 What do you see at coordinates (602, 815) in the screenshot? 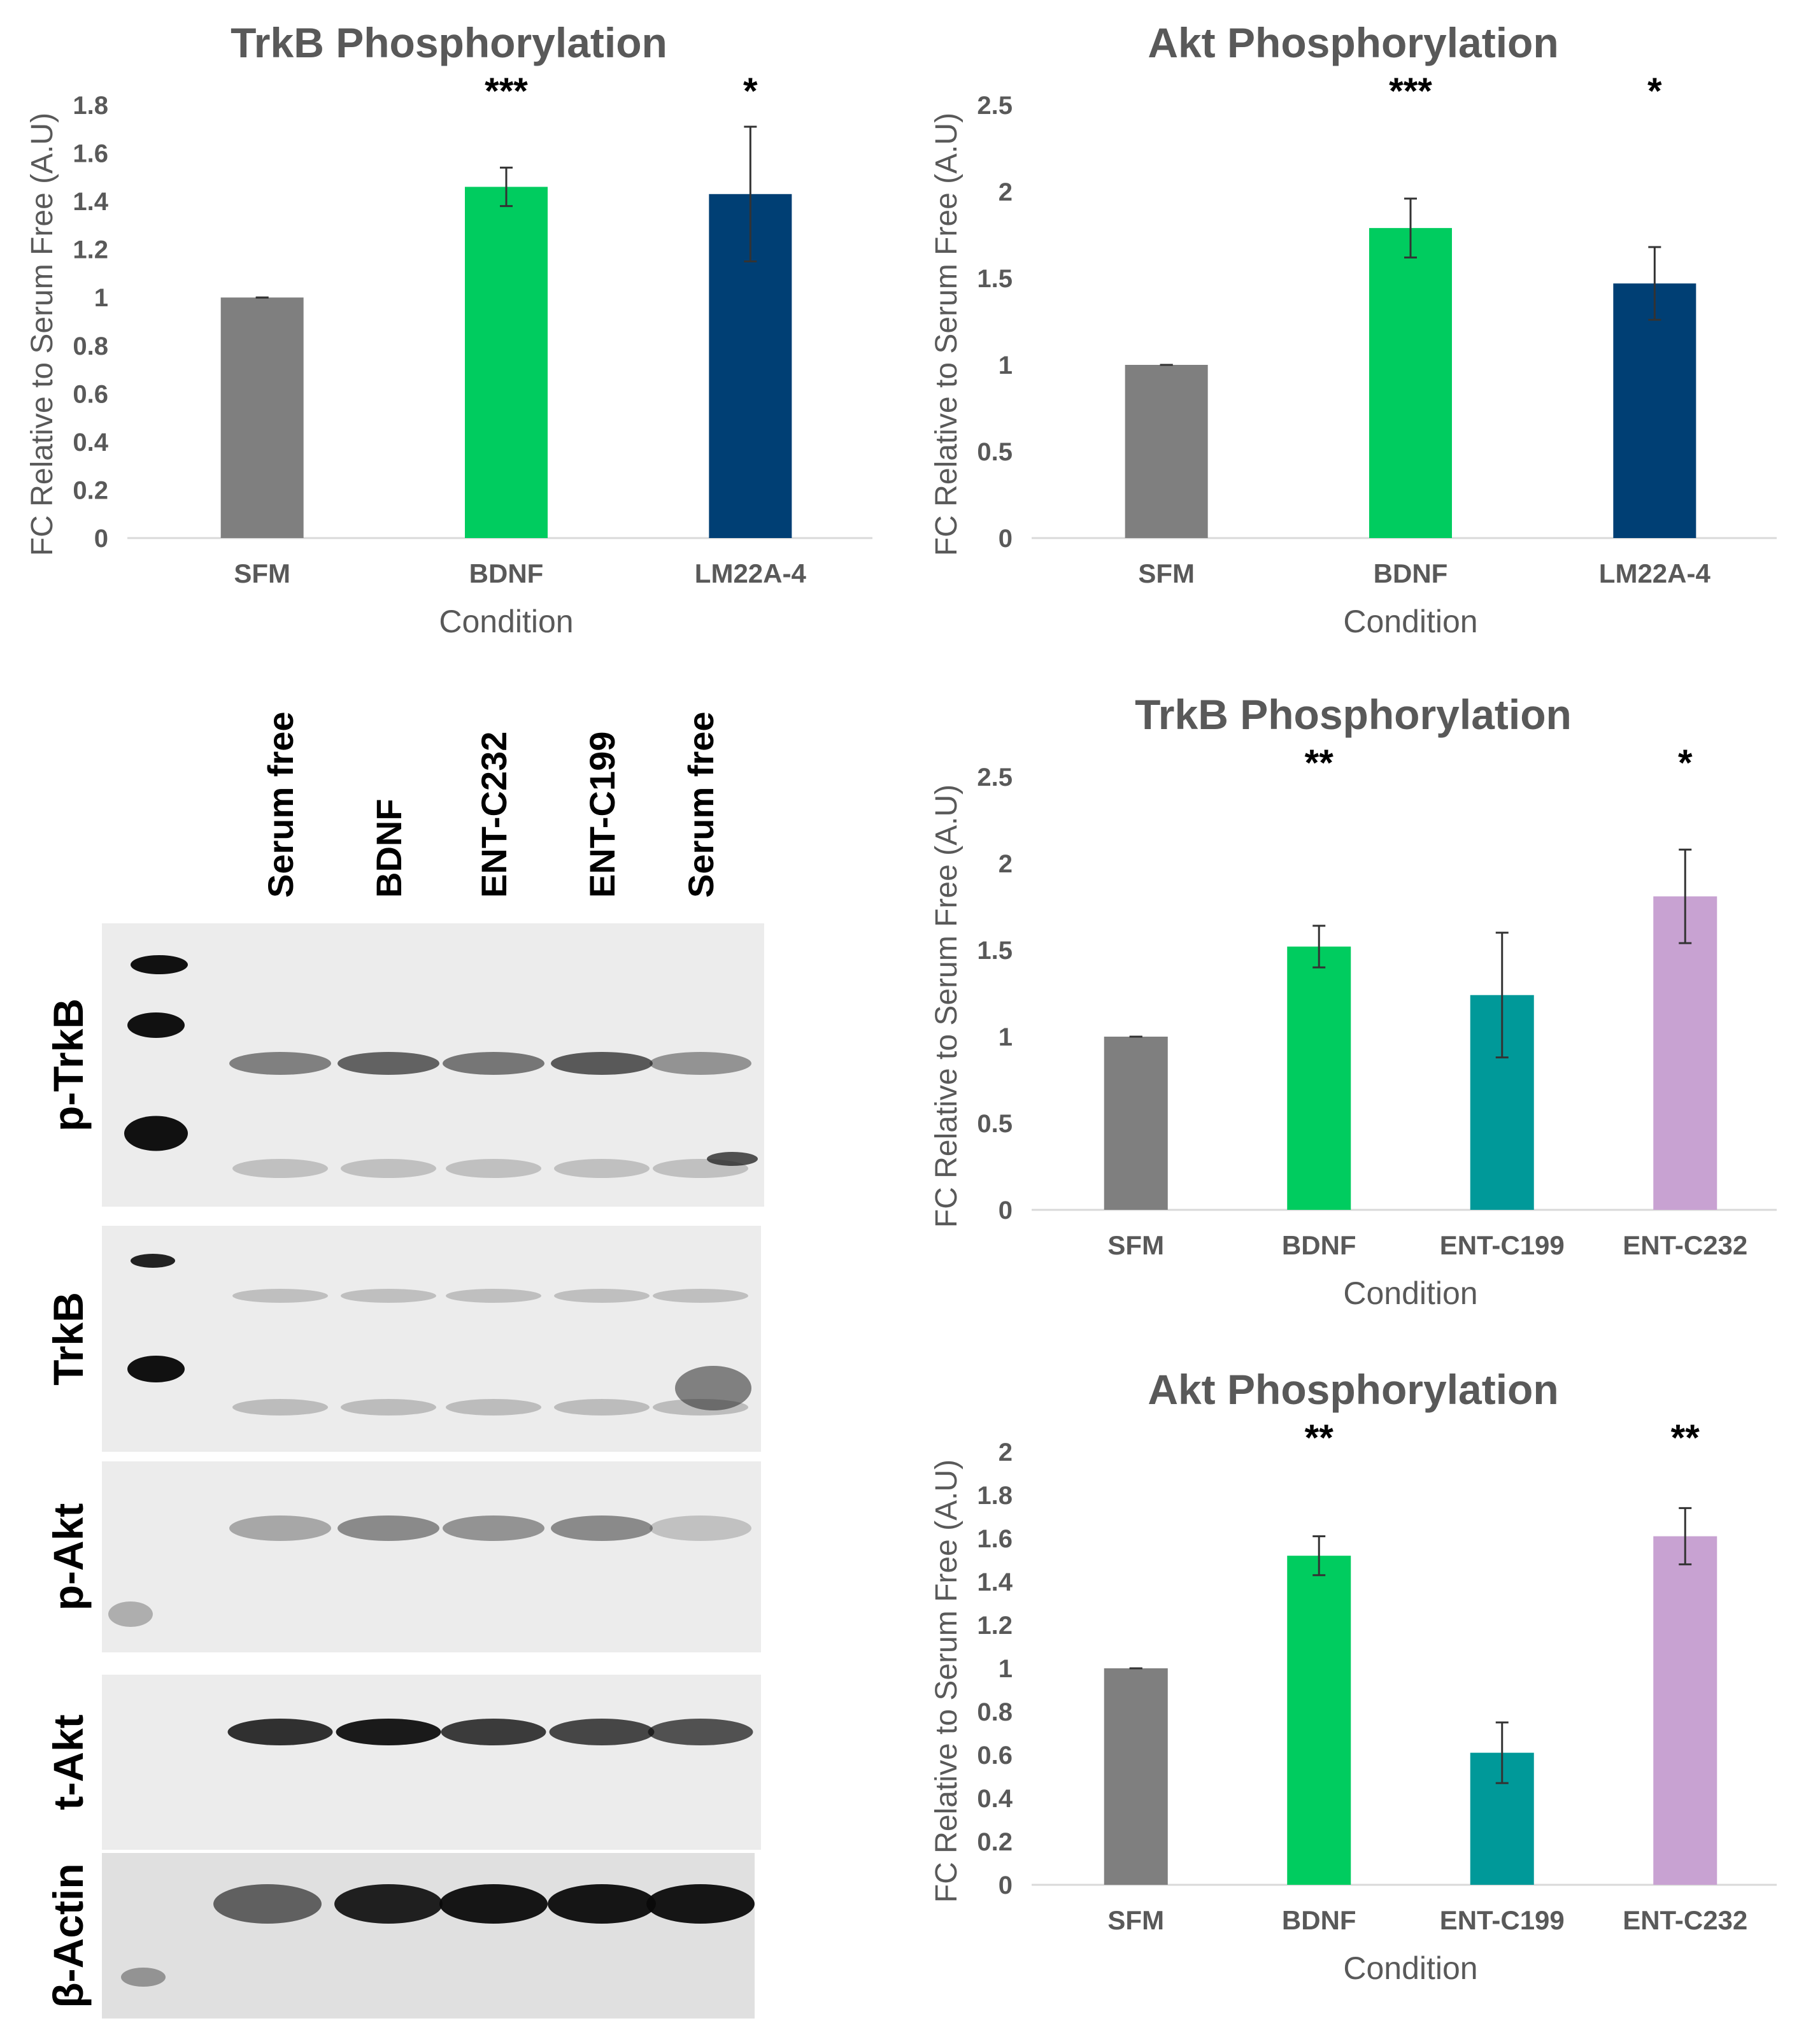
I see `lane-label-4: ENT-C199` at bounding box center [602, 815].